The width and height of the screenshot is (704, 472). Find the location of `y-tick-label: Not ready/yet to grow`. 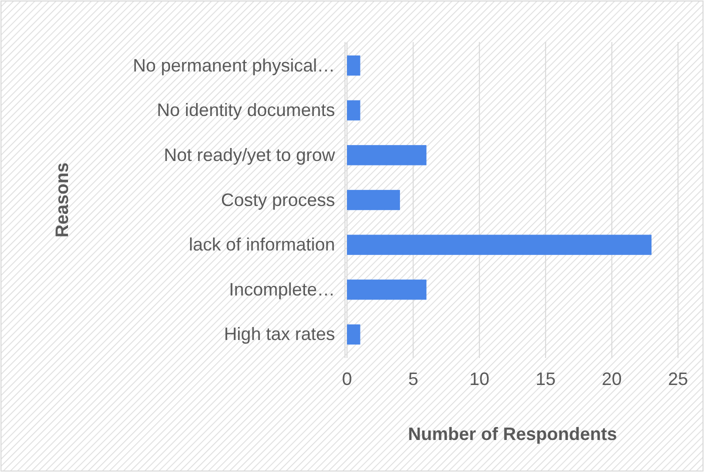

y-tick-label: Not ready/yet to grow is located at coordinates (250, 154).